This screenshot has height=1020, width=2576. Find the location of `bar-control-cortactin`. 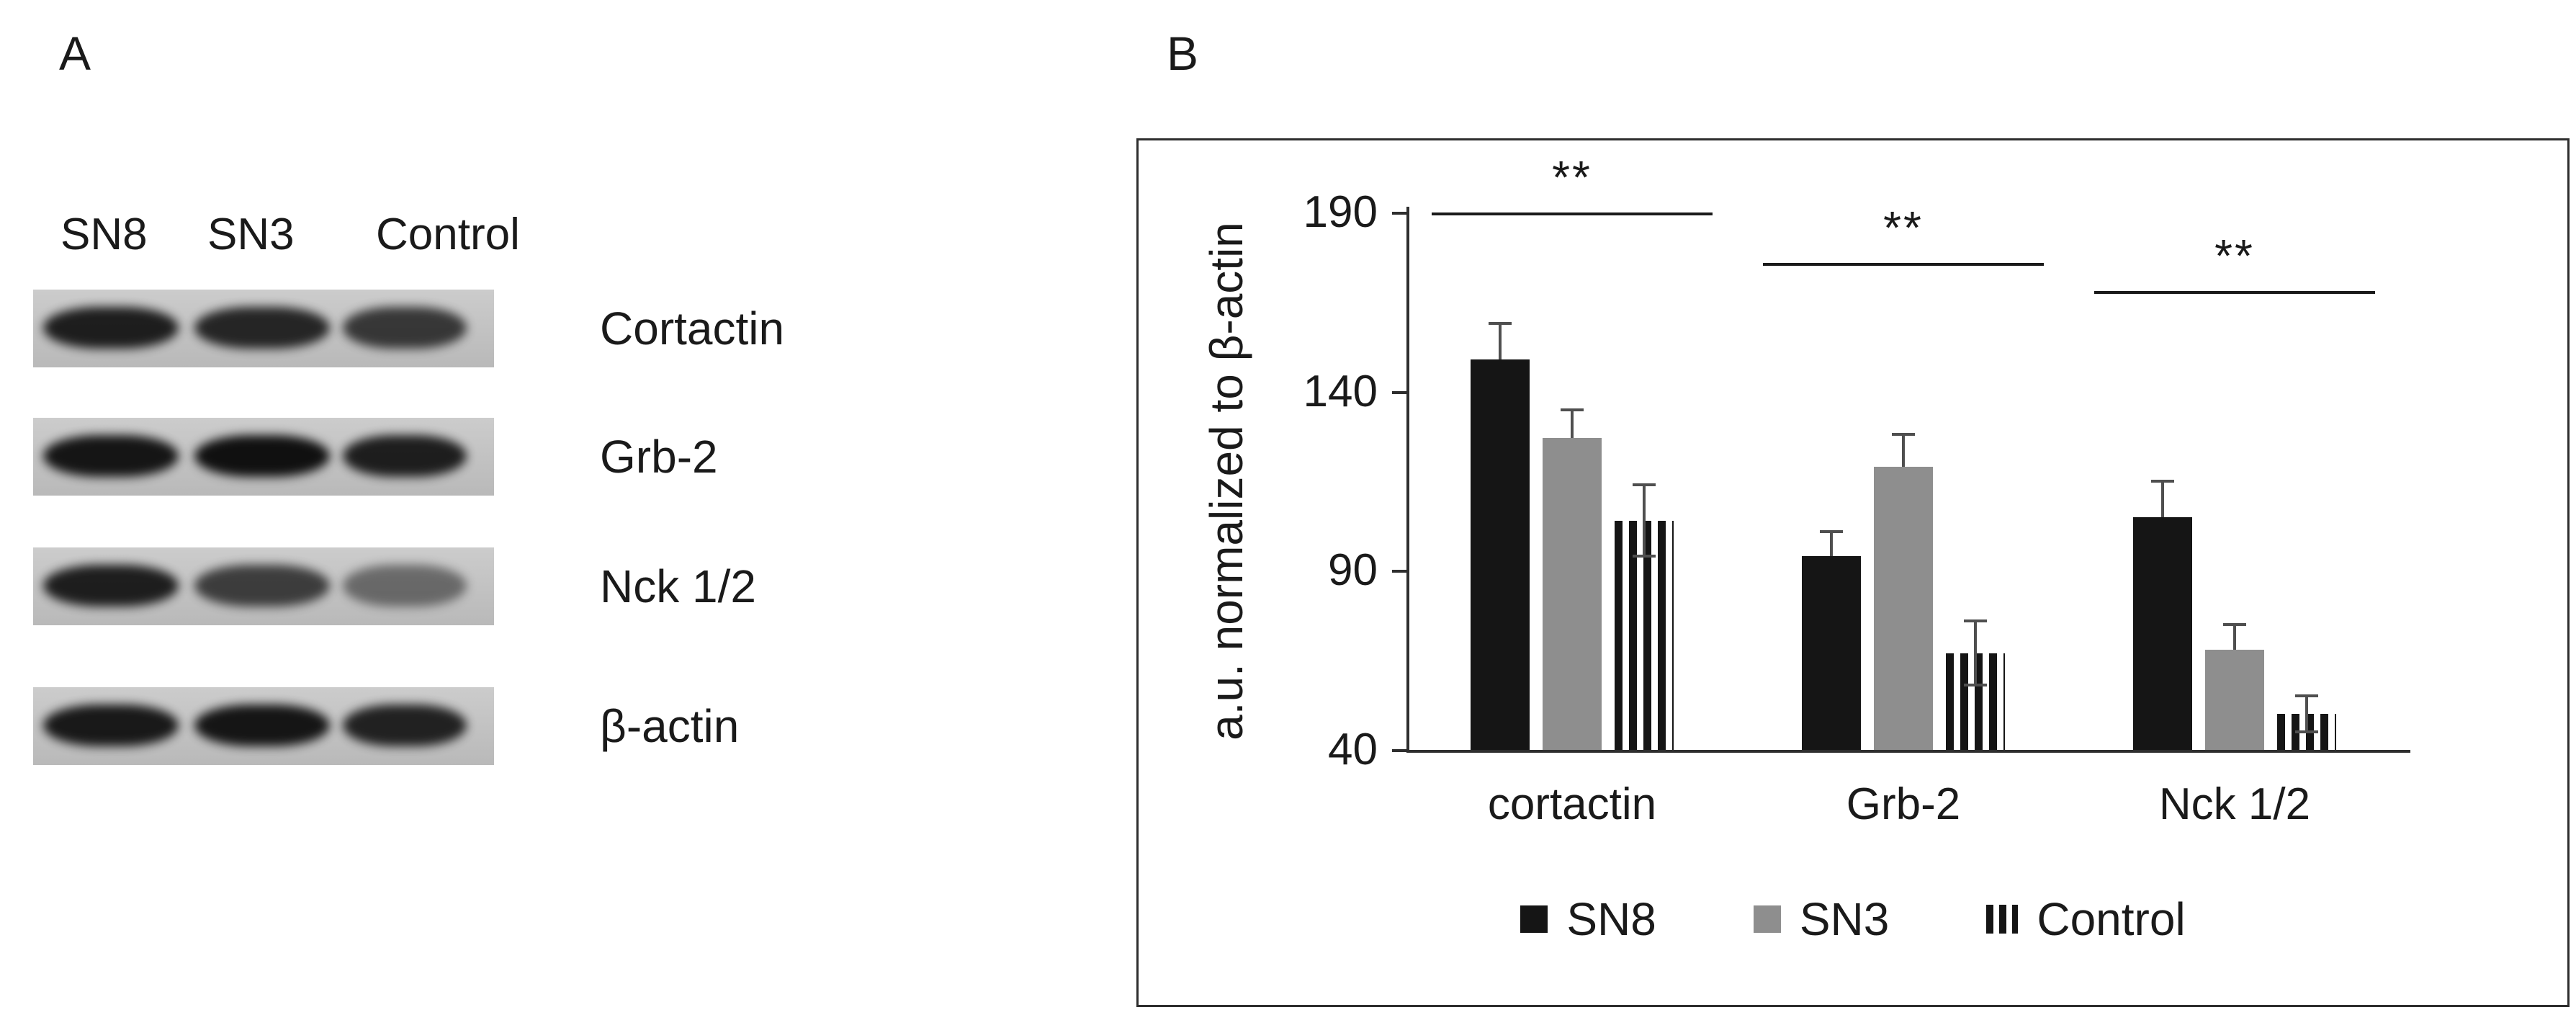

bar-control-cortactin is located at coordinates (1644, 635).